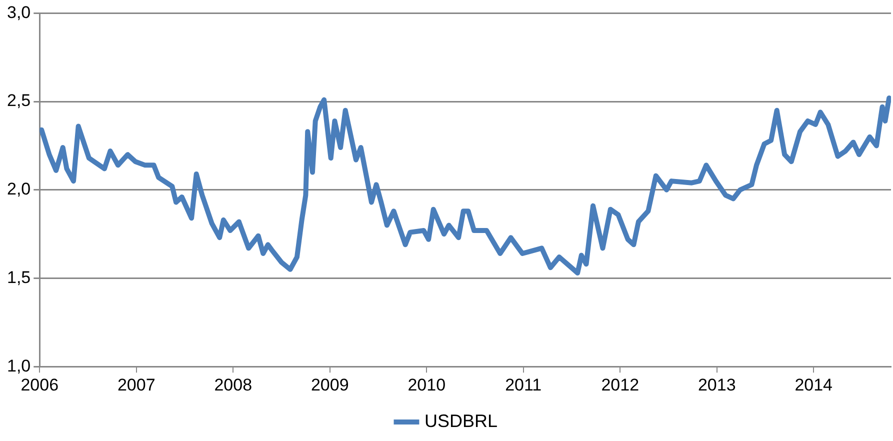  What do you see at coordinates (136, 384) in the screenshot?
I see `x-tick-label: 2007` at bounding box center [136, 384].